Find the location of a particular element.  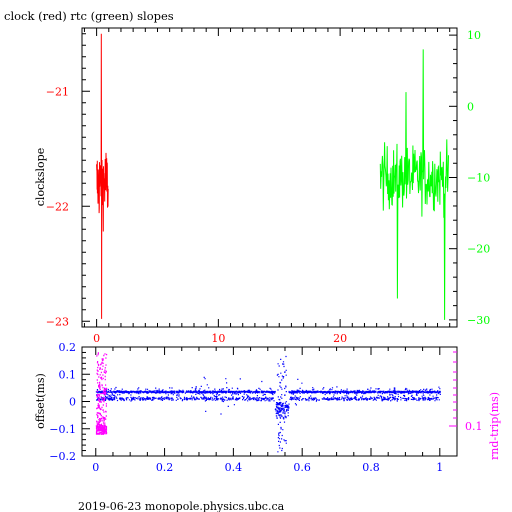

bottom-left-y-axis: 0.2 0.1 0 −0.1 −0.2 is located at coordinates (69, 402).